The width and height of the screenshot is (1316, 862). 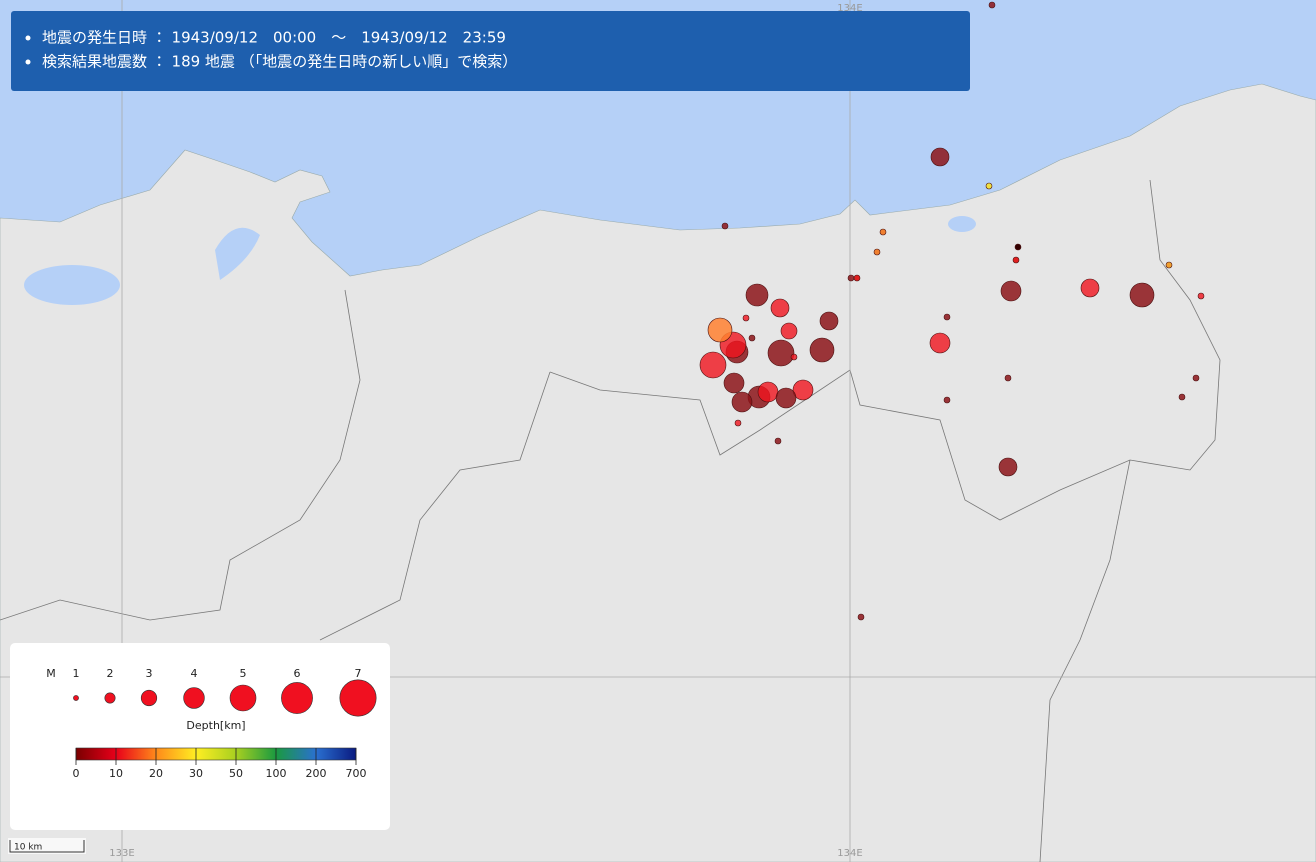 I want to click on scale-bar: 10 km, so click(x=47, y=846).